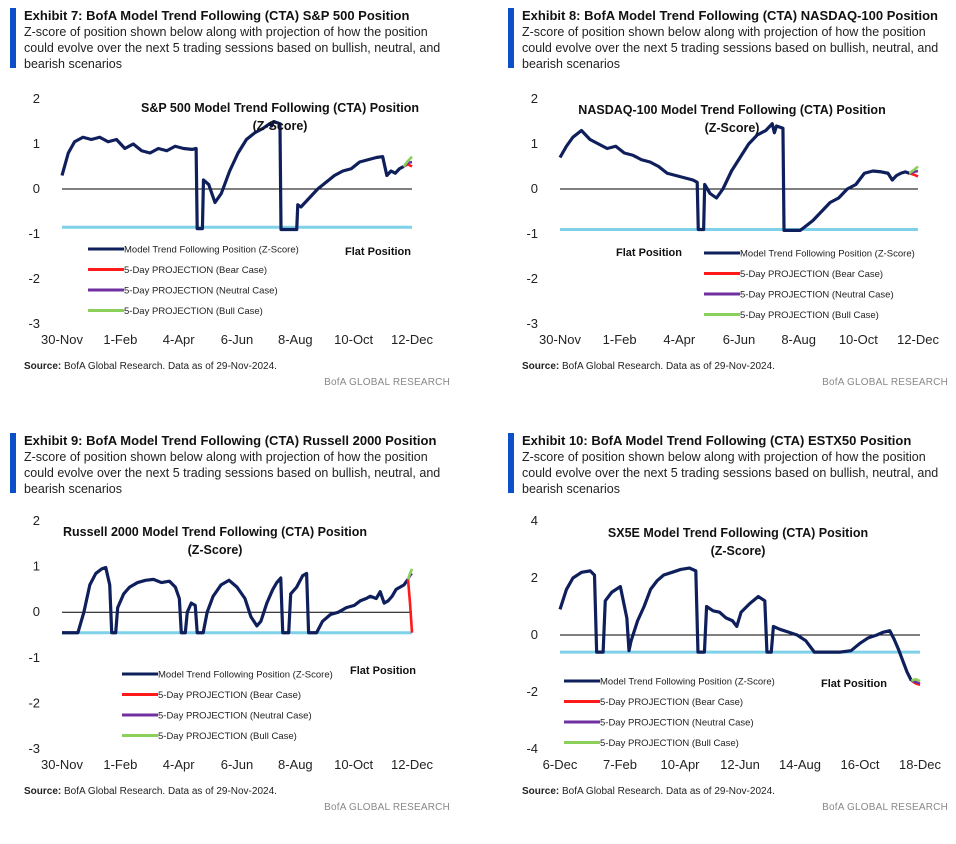  I want to click on y-tick-label: -4, so click(532, 748).